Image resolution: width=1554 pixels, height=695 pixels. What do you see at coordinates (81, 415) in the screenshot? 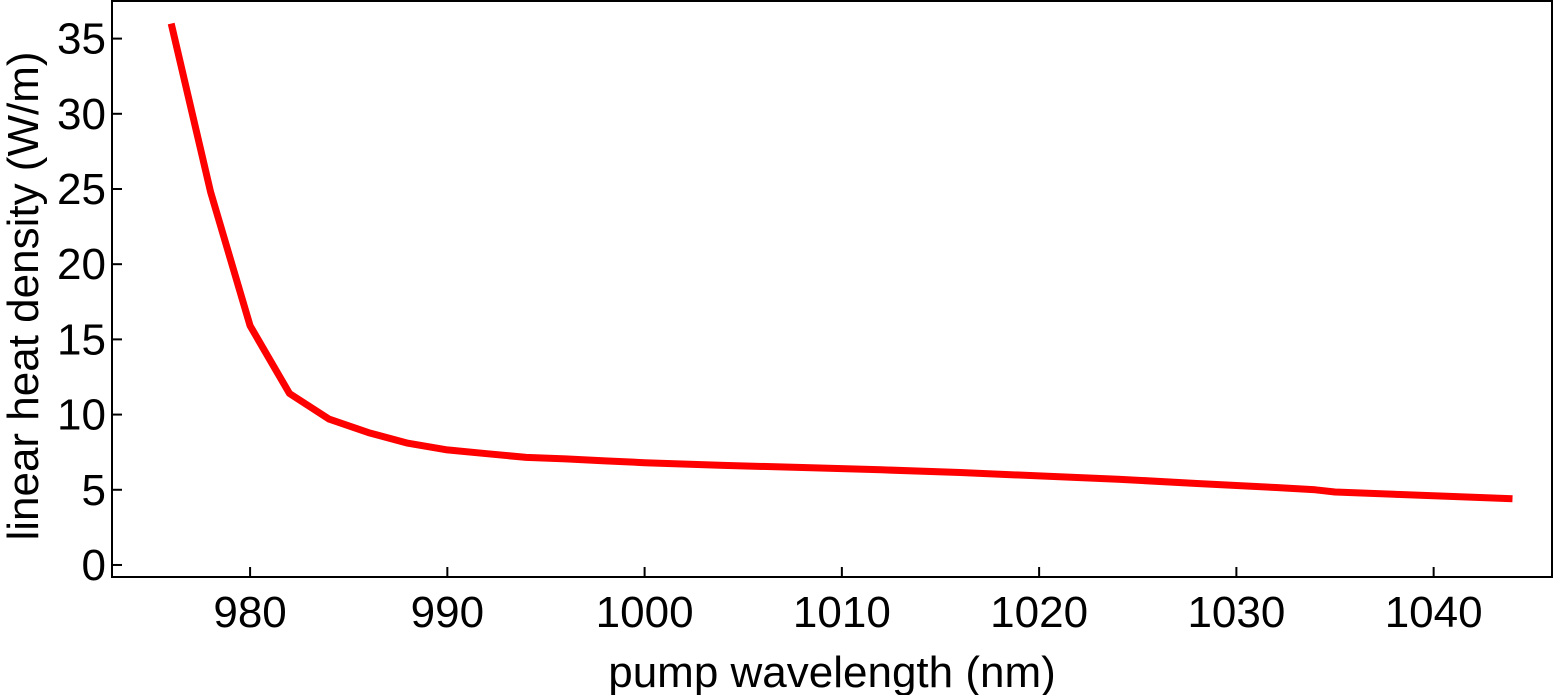
I see `y-tick-label: 10` at bounding box center [81, 415].